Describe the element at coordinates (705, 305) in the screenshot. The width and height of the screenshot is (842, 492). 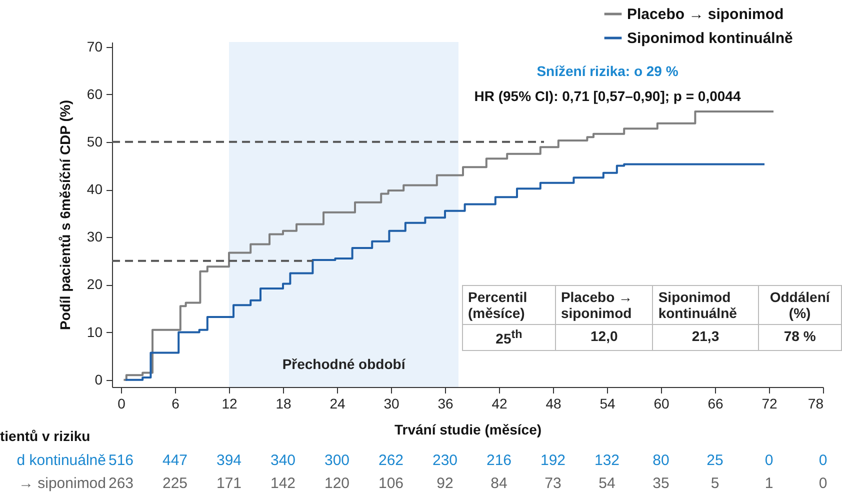
I see `annotation: Siponimod kontinuálně` at that location.